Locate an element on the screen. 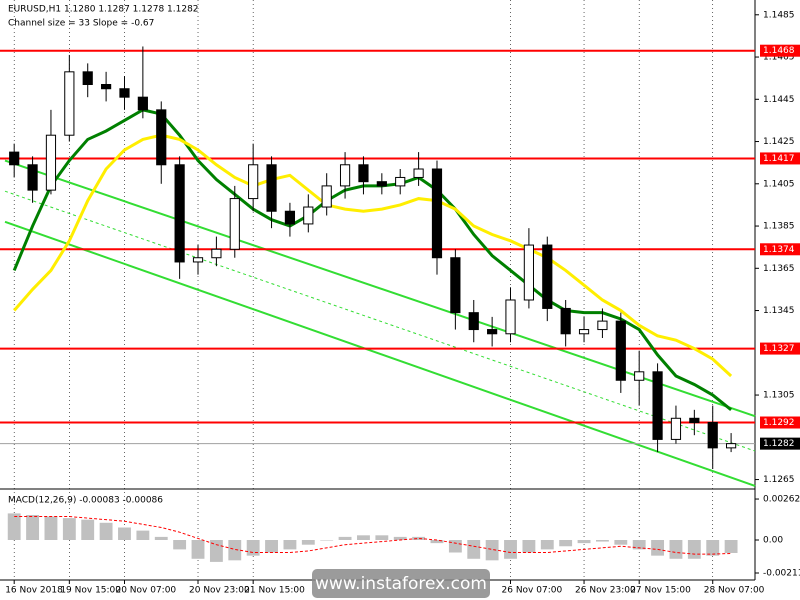  level-label: 1.1417 is located at coordinates (779, 159).